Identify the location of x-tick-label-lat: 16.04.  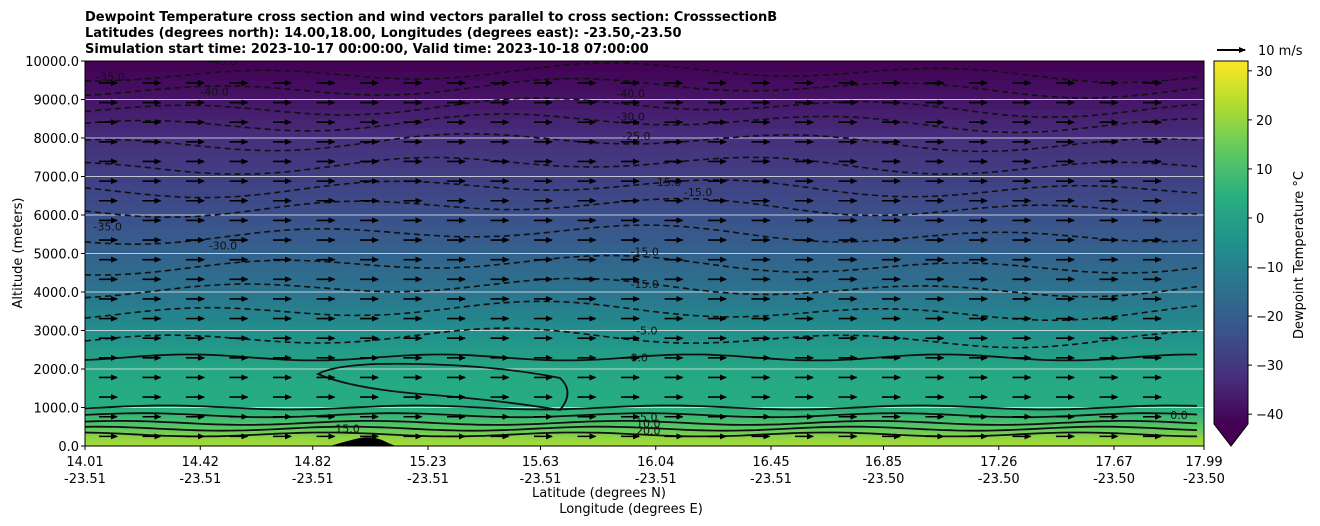
(655, 462).